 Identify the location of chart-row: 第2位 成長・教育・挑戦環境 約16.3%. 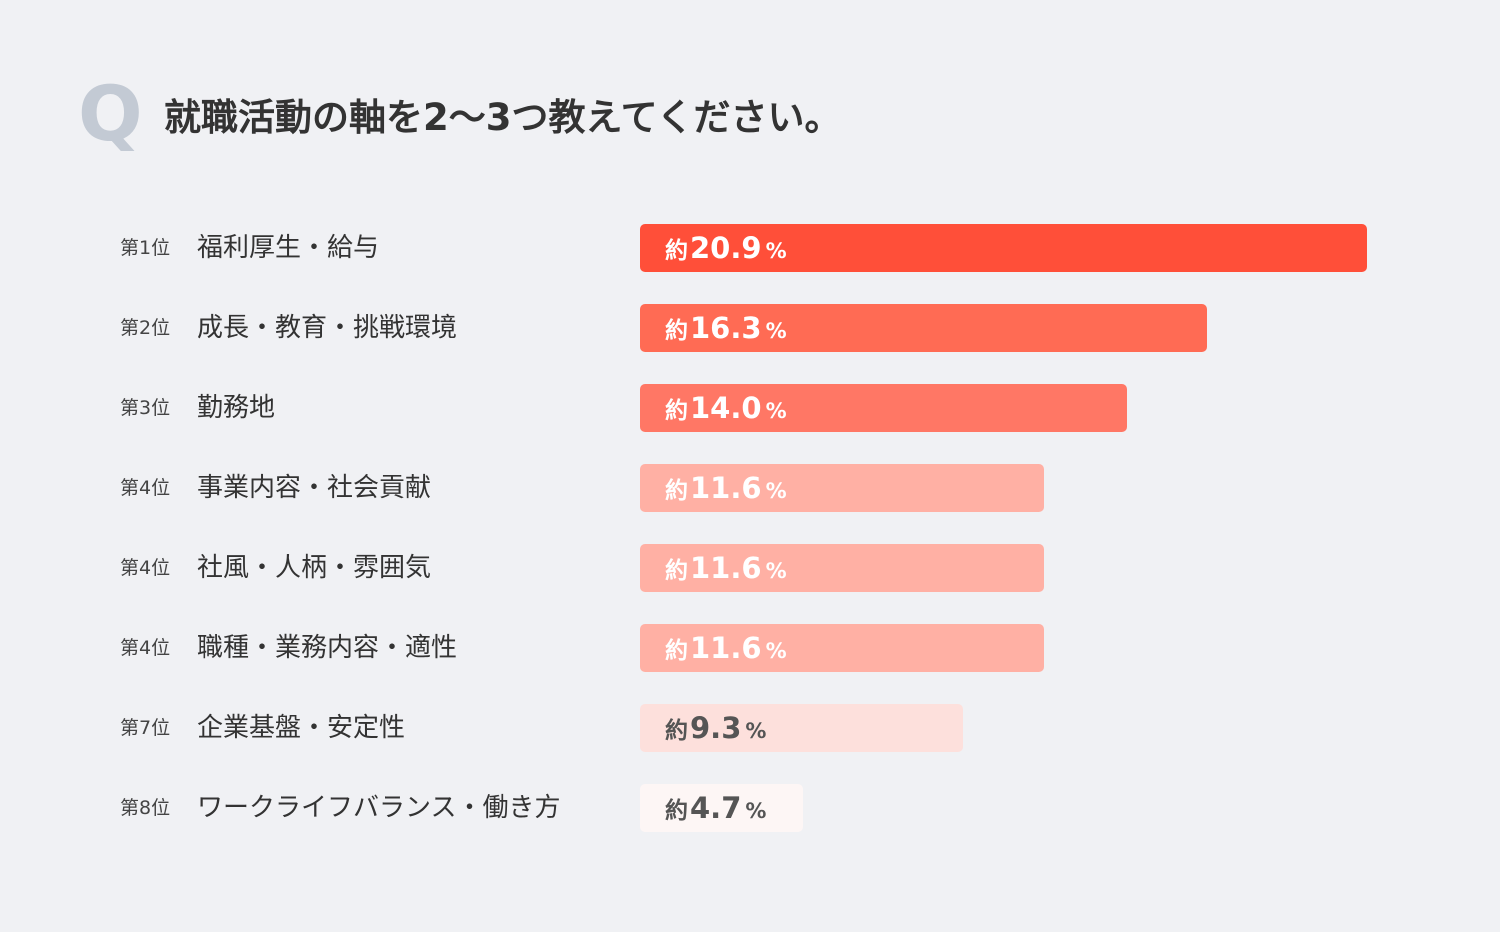
(750, 328).